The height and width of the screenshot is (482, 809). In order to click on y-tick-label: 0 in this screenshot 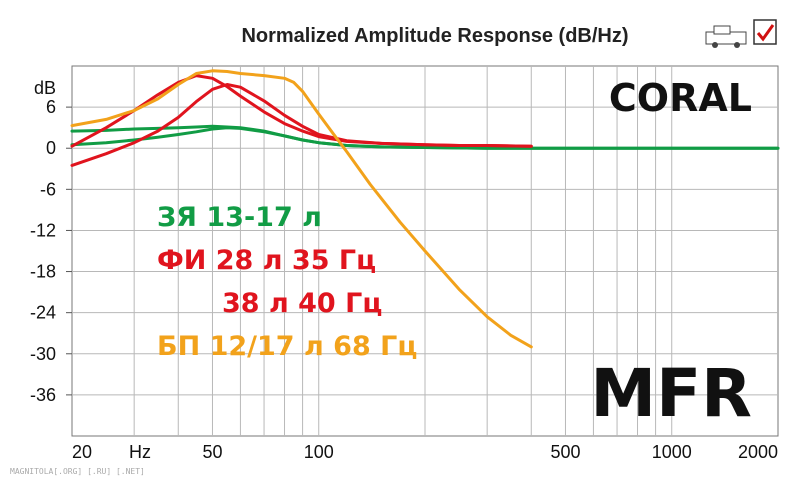, I will do `click(51, 148)`.